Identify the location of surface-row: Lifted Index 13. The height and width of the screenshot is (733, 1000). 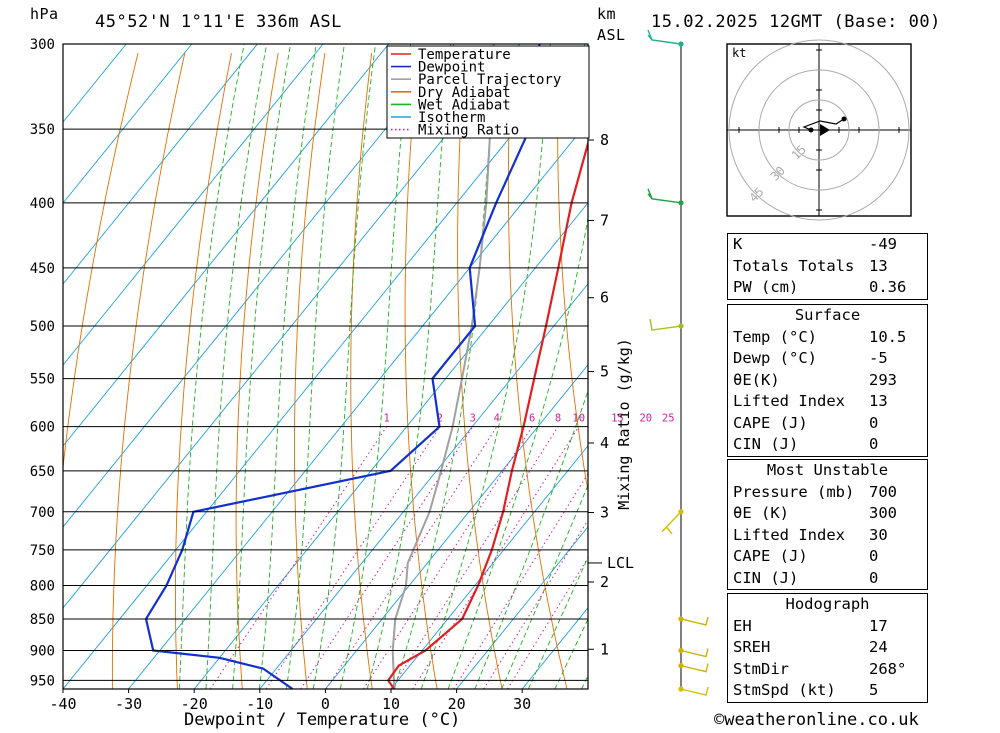
(810, 401).